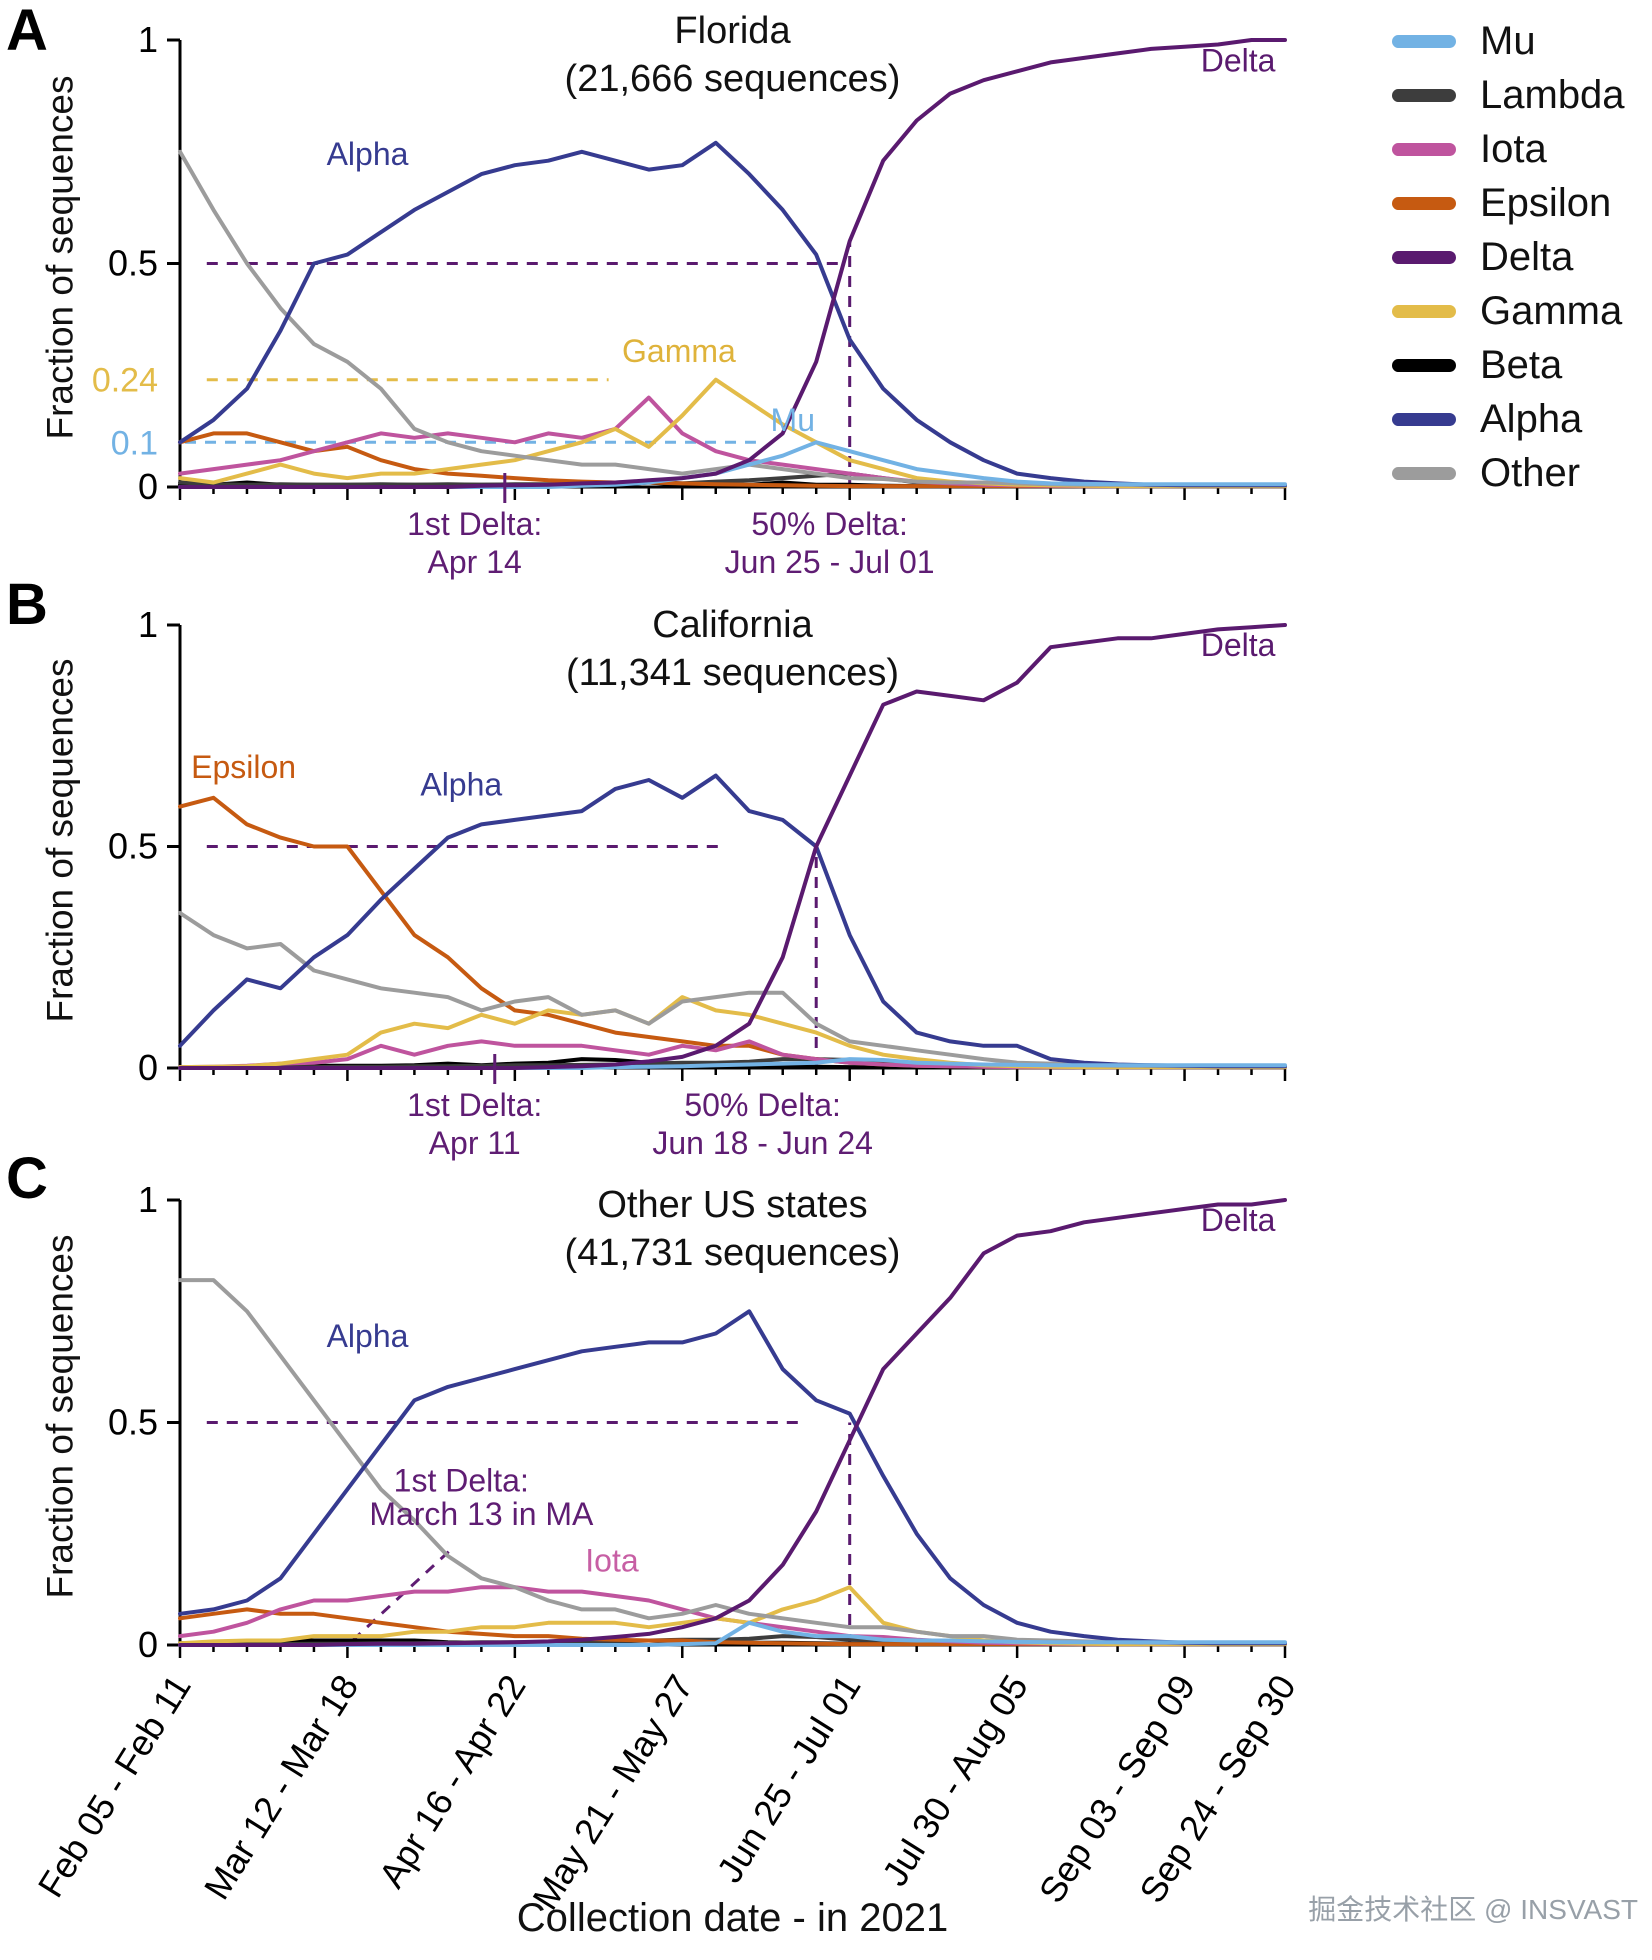  Describe the element at coordinates (481, 1514) in the screenshot. I see `annotation-march-13-in-ma: March 13 in MA` at that location.